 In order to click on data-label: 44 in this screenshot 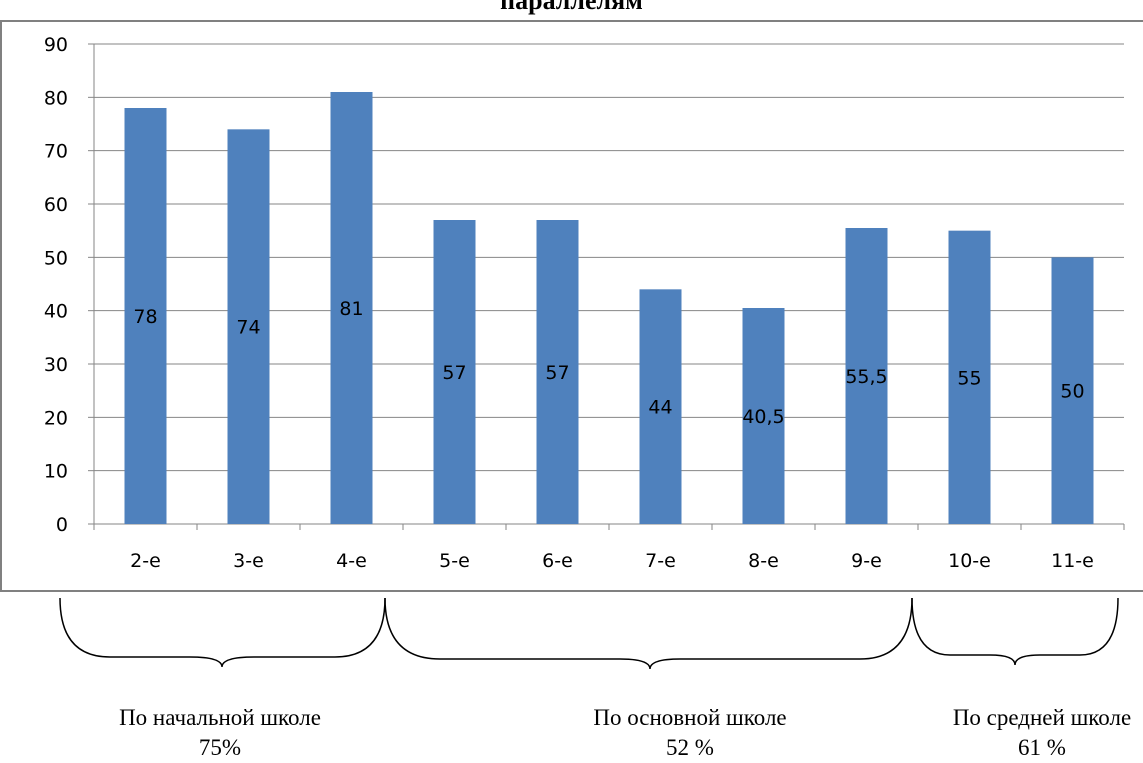, I will do `click(660, 408)`.